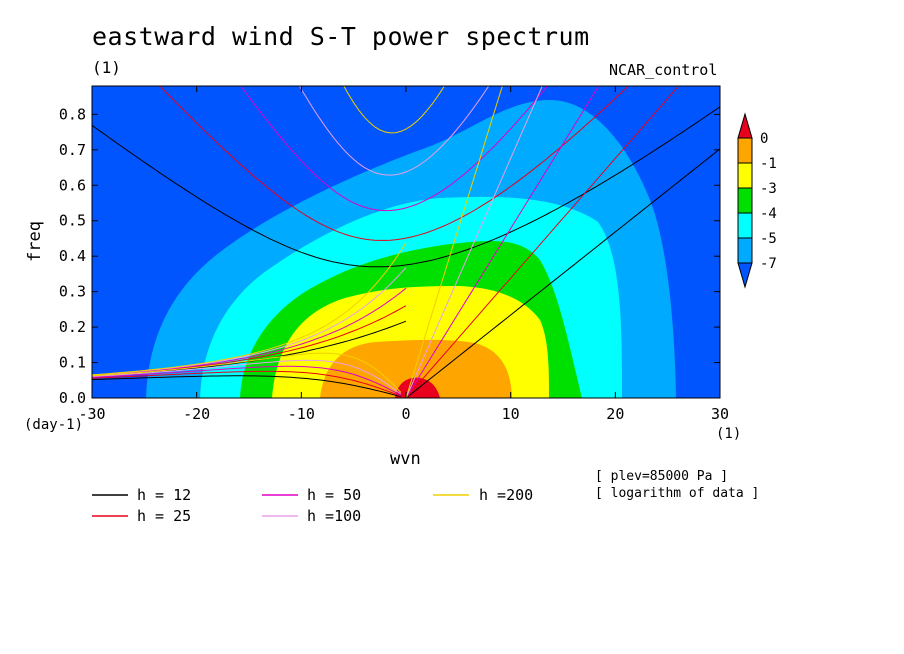  I want to click on legend-label-h100: h =100, so click(334, 516).